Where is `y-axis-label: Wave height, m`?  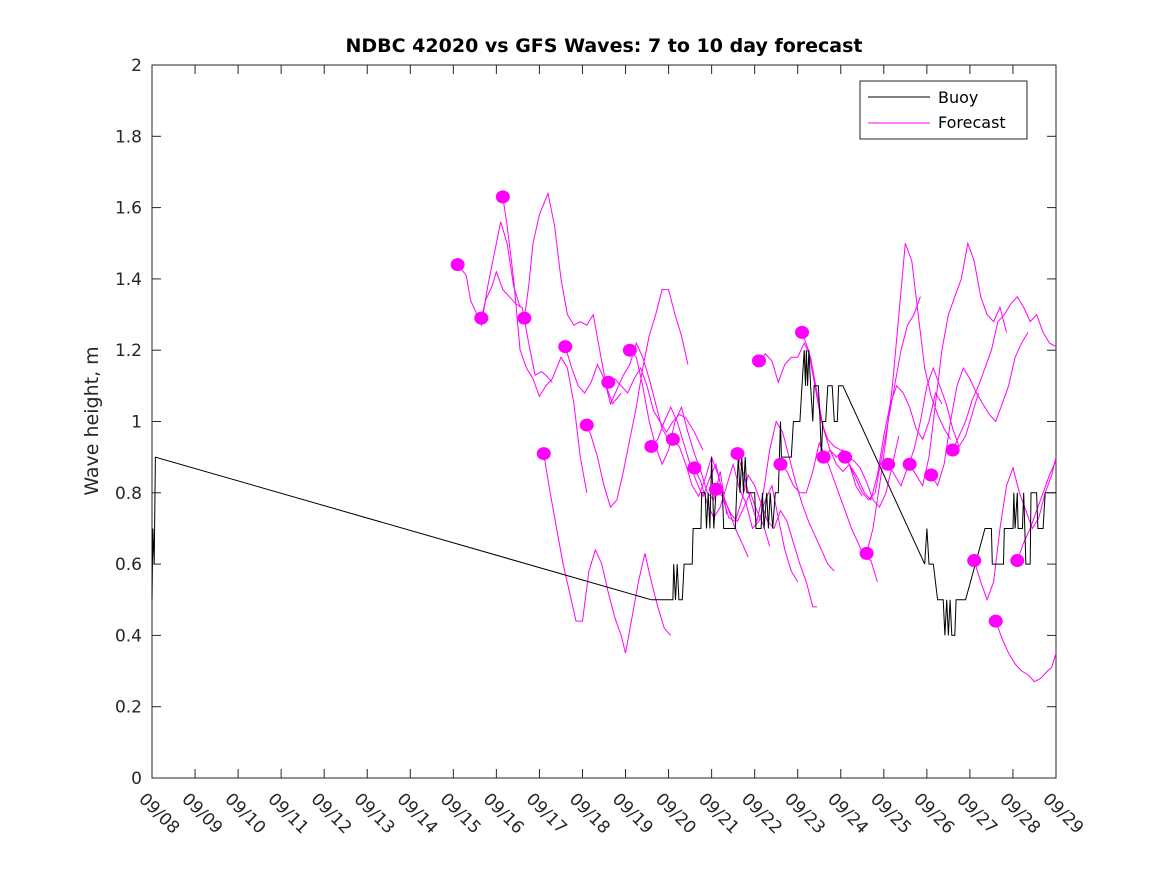 y-axis-label: Wave height, m is located at coordinates (92, 420).